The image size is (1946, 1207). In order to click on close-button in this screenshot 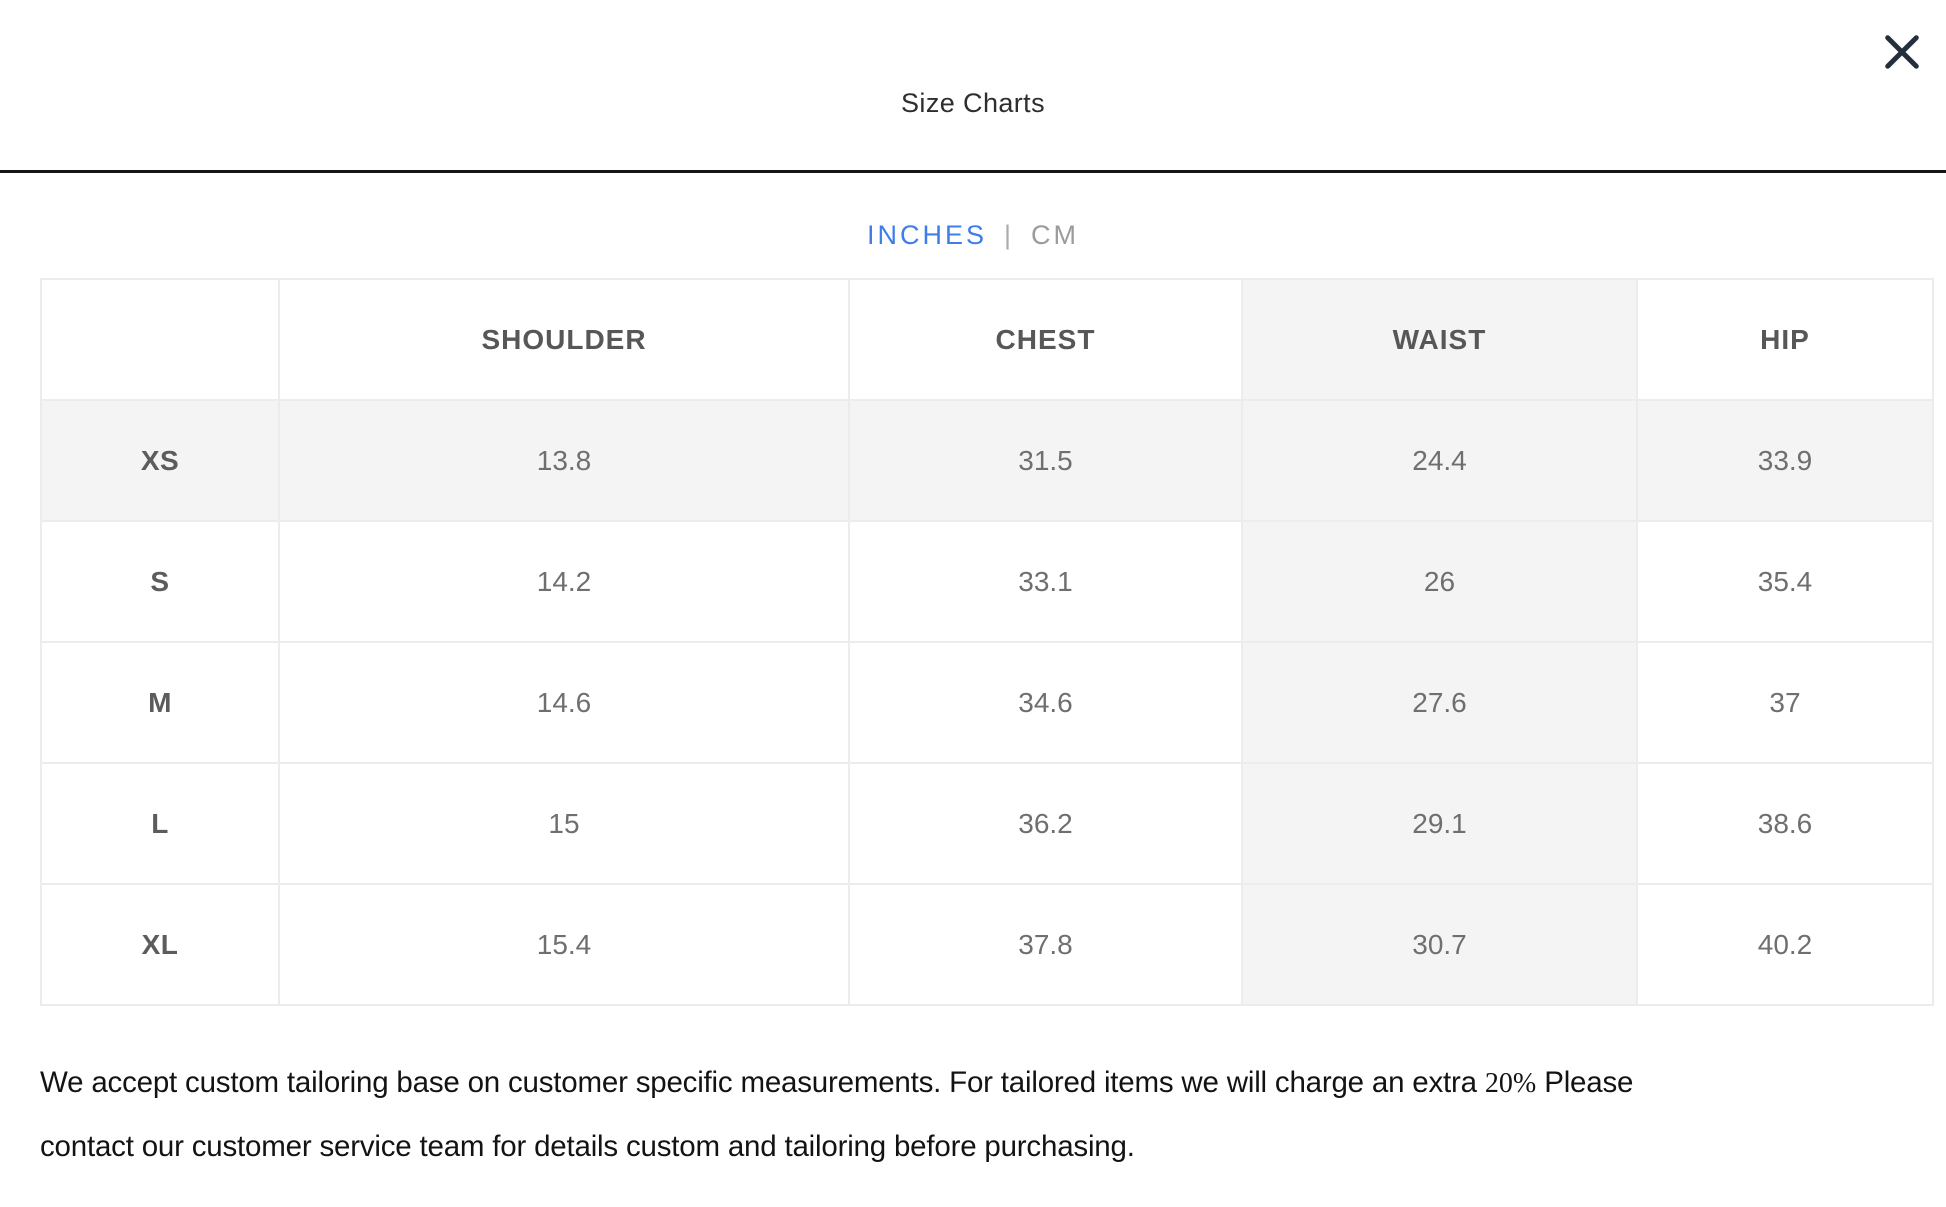, I will do `click(1902, 52)`.